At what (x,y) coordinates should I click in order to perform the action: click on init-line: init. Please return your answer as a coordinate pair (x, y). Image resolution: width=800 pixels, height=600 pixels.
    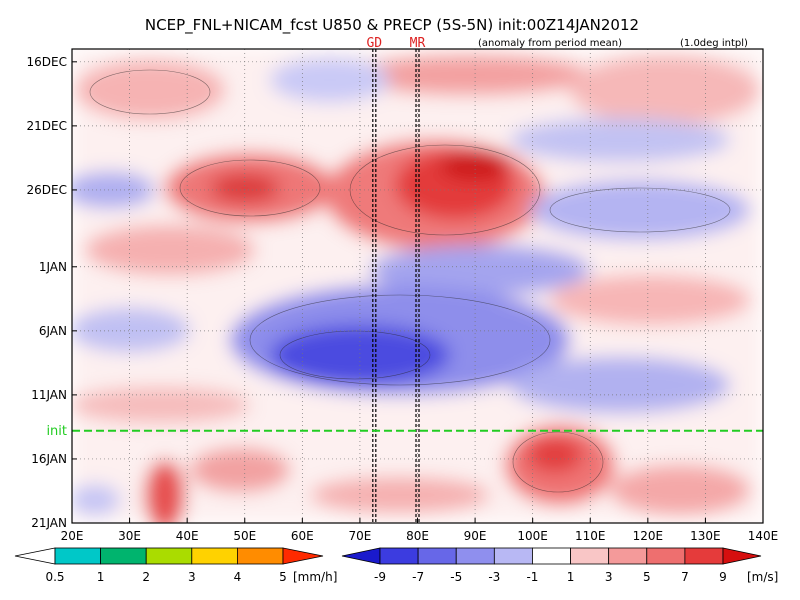
    Looking at the image, I should click on (404, 431).